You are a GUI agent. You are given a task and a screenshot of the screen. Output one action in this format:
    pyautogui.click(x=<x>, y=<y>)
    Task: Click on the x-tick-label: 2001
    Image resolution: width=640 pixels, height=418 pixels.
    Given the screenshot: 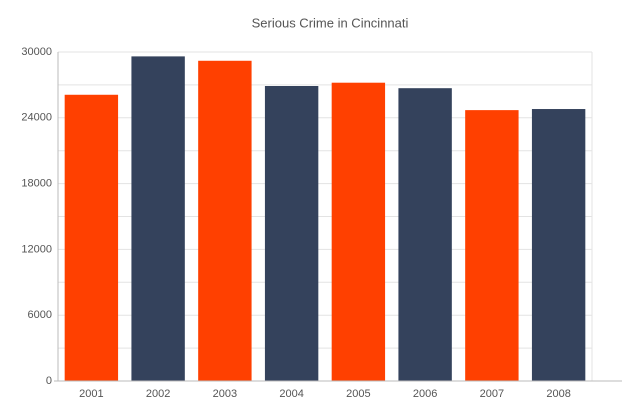 What is the action you would take?
    pyautogui.click(x=91, y=394)
    